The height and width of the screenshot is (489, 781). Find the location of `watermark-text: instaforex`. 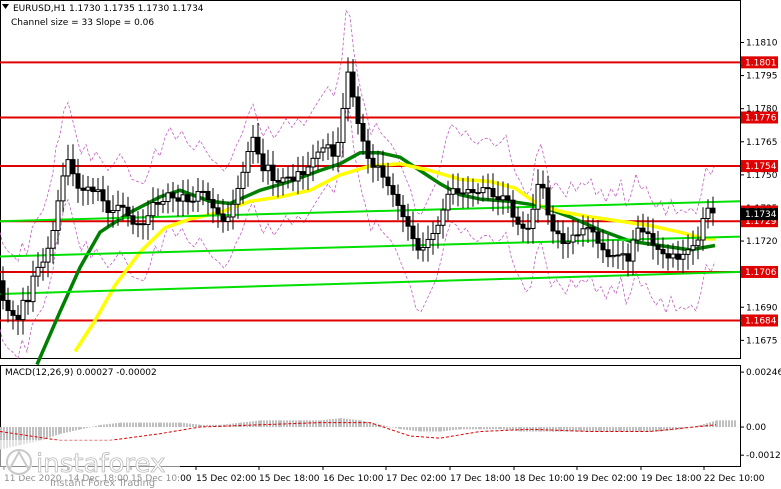

watermark-text: instaforex is located at coordinates (100, 464).